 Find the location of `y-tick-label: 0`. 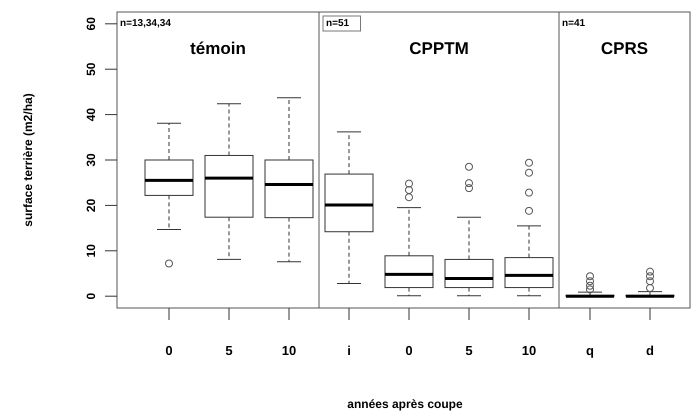

y-tick-label: 0 is located at coordinates (91, 296).